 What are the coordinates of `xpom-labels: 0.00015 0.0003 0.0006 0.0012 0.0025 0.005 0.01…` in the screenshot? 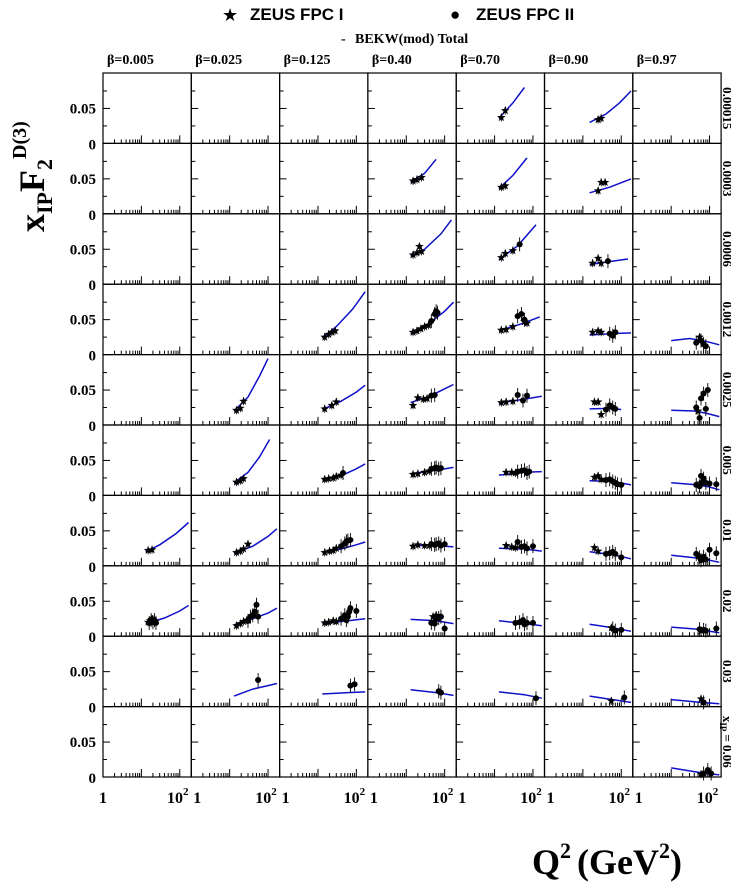 It's located at (724, 427).